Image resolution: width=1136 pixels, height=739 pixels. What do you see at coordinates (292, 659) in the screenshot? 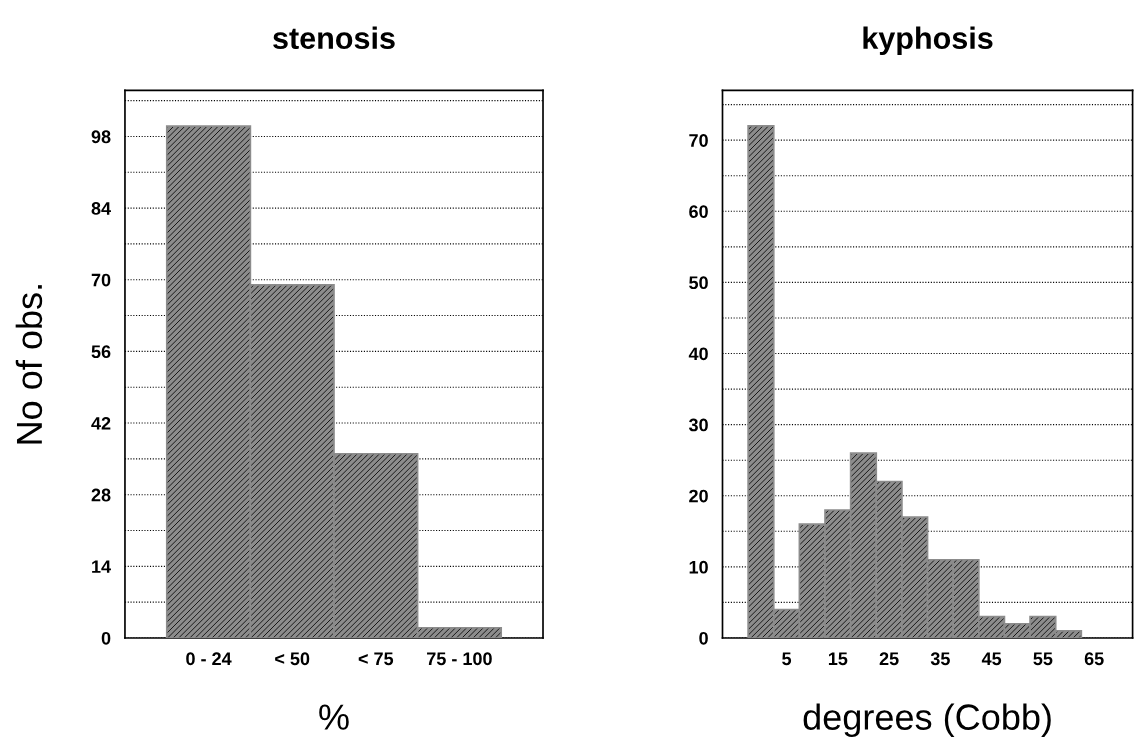
I see `x-tick-label: < 50` at bounding box center [292, 659].